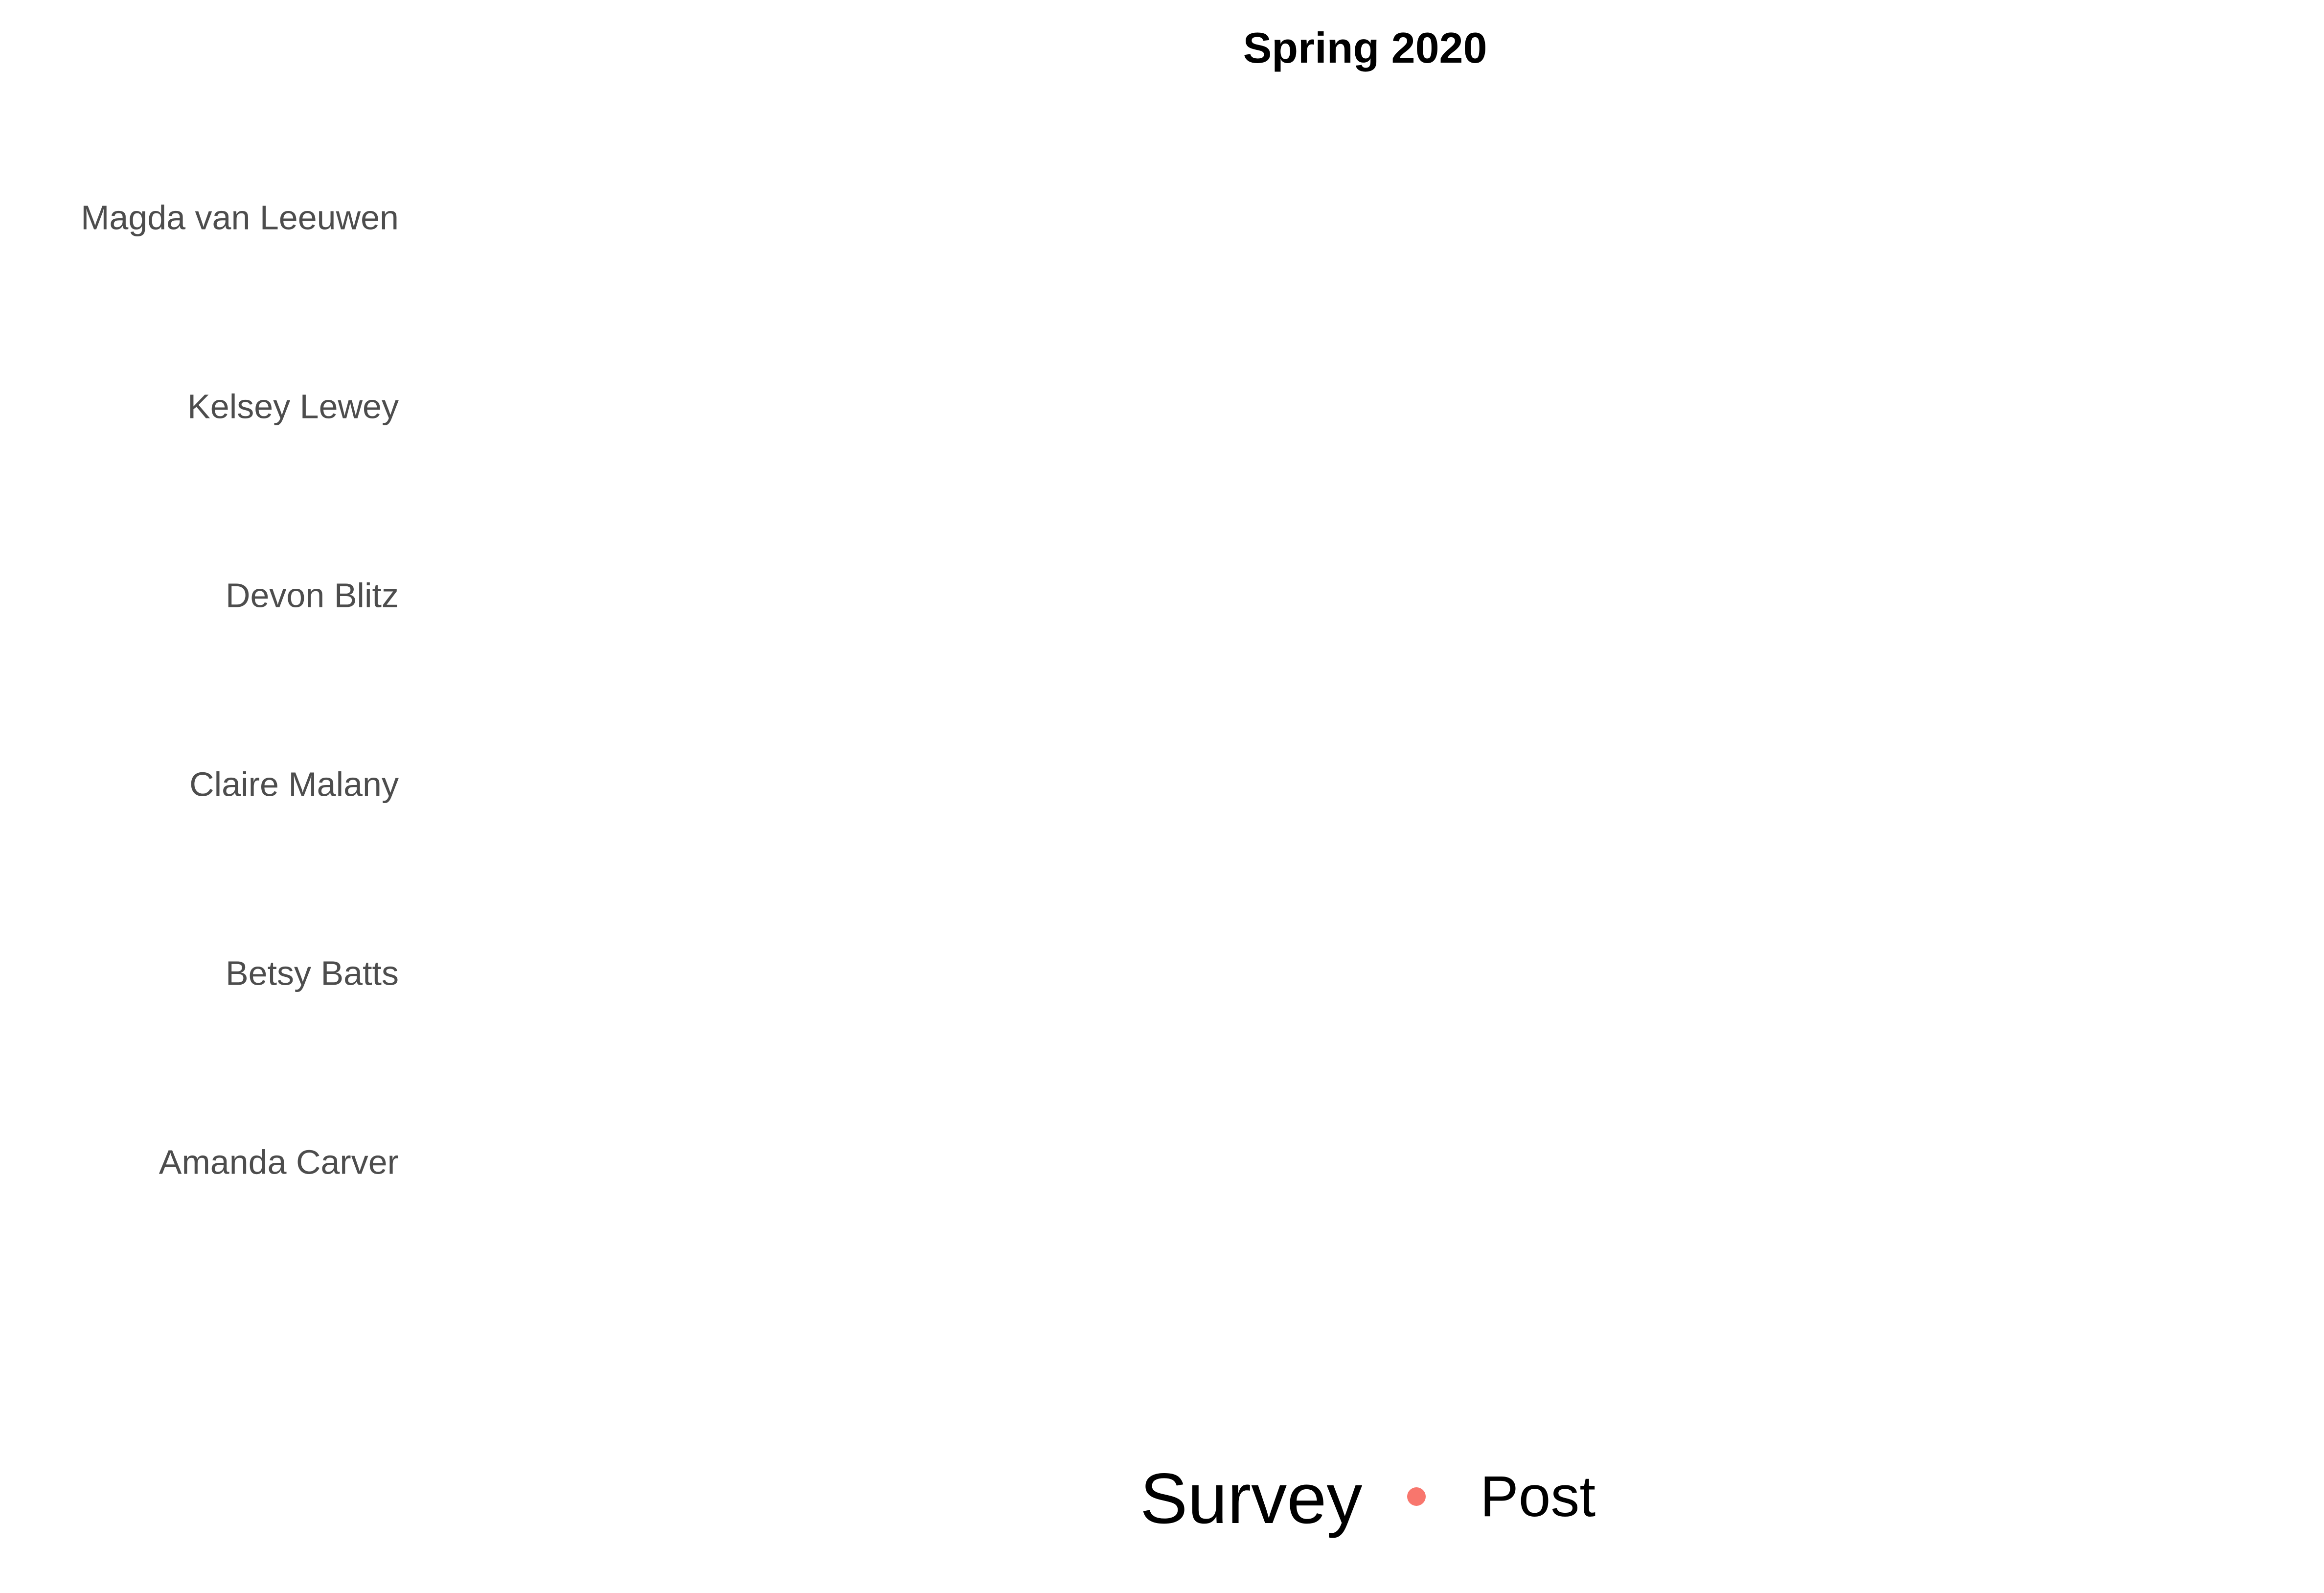 This screenshot has width=2324, height=1593. I want to click on y-tick-label: Devon Blitz, so click(313, 595).